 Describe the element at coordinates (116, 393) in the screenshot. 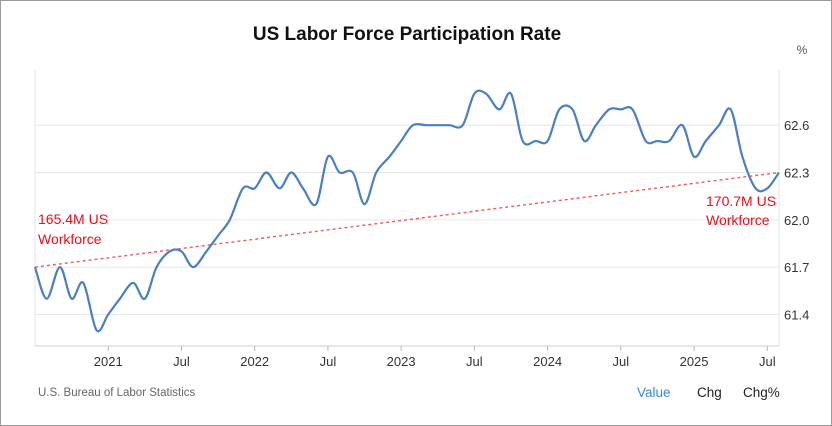

I see `source-label: U.S. Bureau of Labor Statistics` at that location.